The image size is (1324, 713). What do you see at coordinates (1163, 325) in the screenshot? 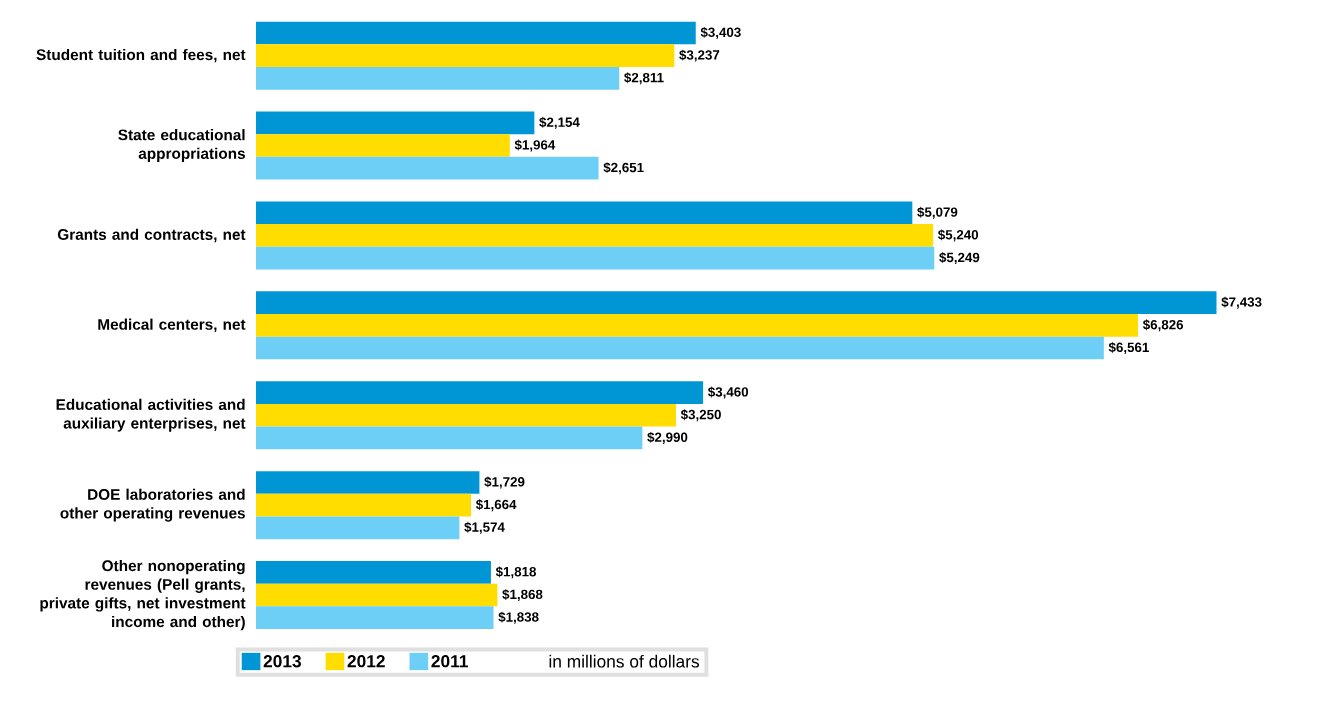
I see `data-label: $6,826` at bounding box center [1163, 325].